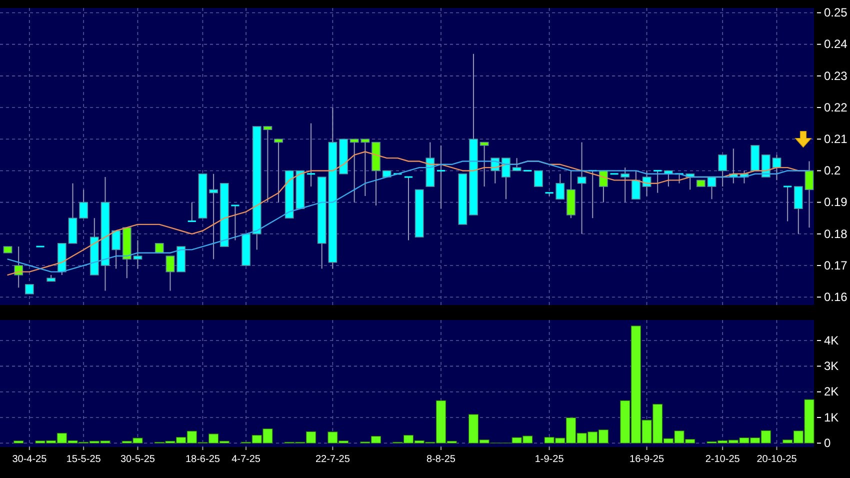 The width and height of the screenshot is (850, 478). I want to click on x-tick-label: 20-10-25, so click(777, 459).